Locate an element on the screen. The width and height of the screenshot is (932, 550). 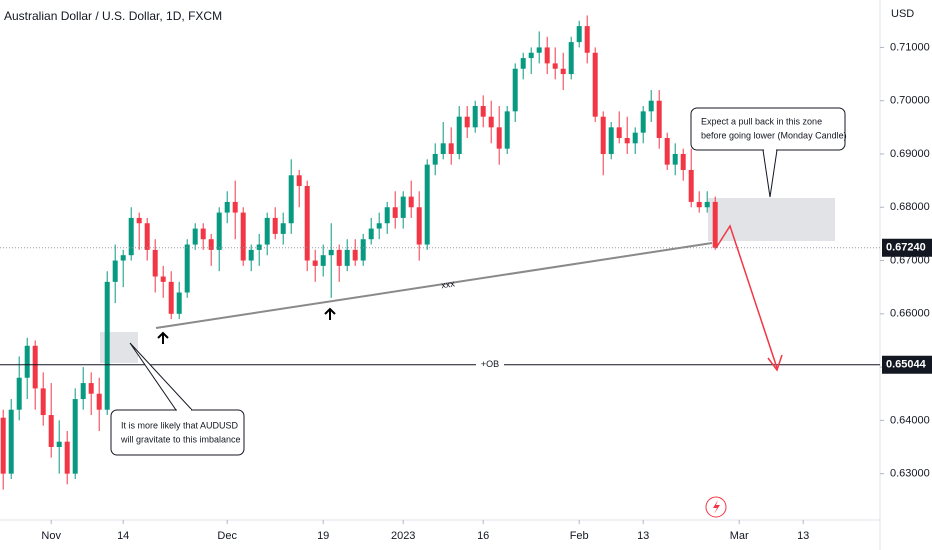
last-price-label: 0.67240 is located at coordinates (906, 248).